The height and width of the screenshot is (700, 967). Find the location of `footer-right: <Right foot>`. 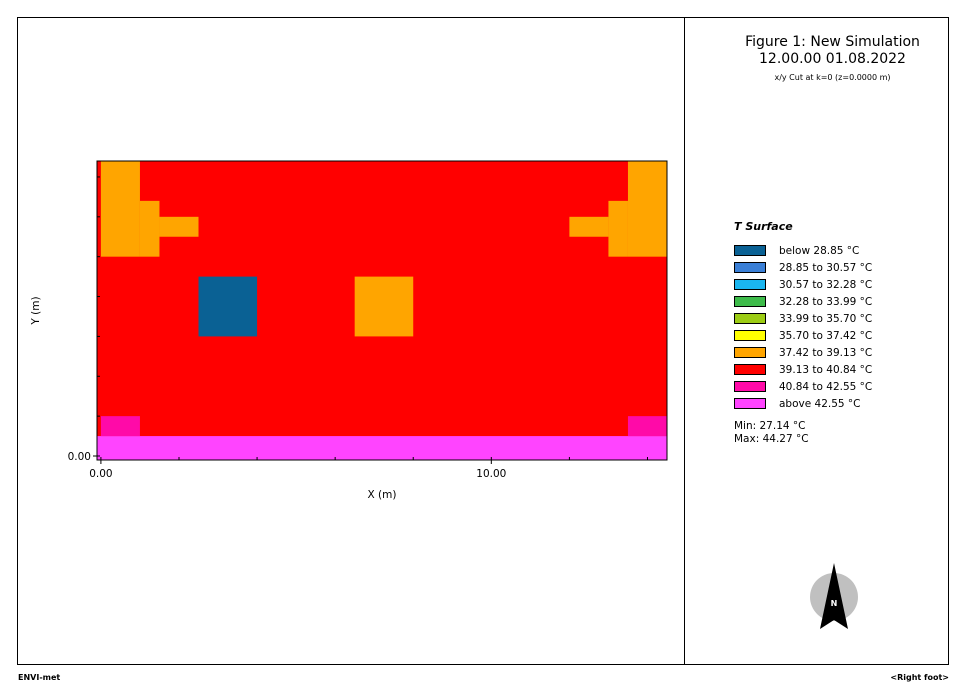

footer-right: <Right foot> is located at coordinates (919, 677).